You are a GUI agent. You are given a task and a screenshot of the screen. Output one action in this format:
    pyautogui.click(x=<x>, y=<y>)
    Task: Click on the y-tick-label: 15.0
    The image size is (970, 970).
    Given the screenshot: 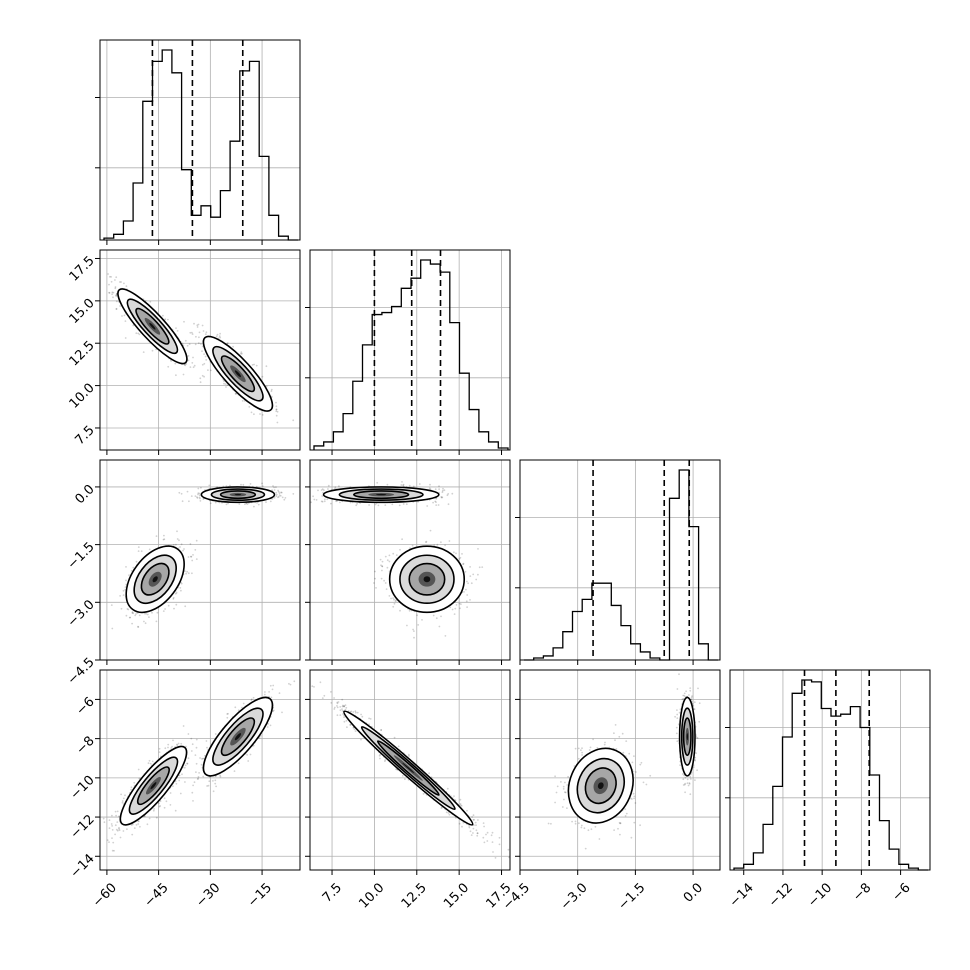 What is the action you would take?
    pyautogui.click(x=82, y=311)
    